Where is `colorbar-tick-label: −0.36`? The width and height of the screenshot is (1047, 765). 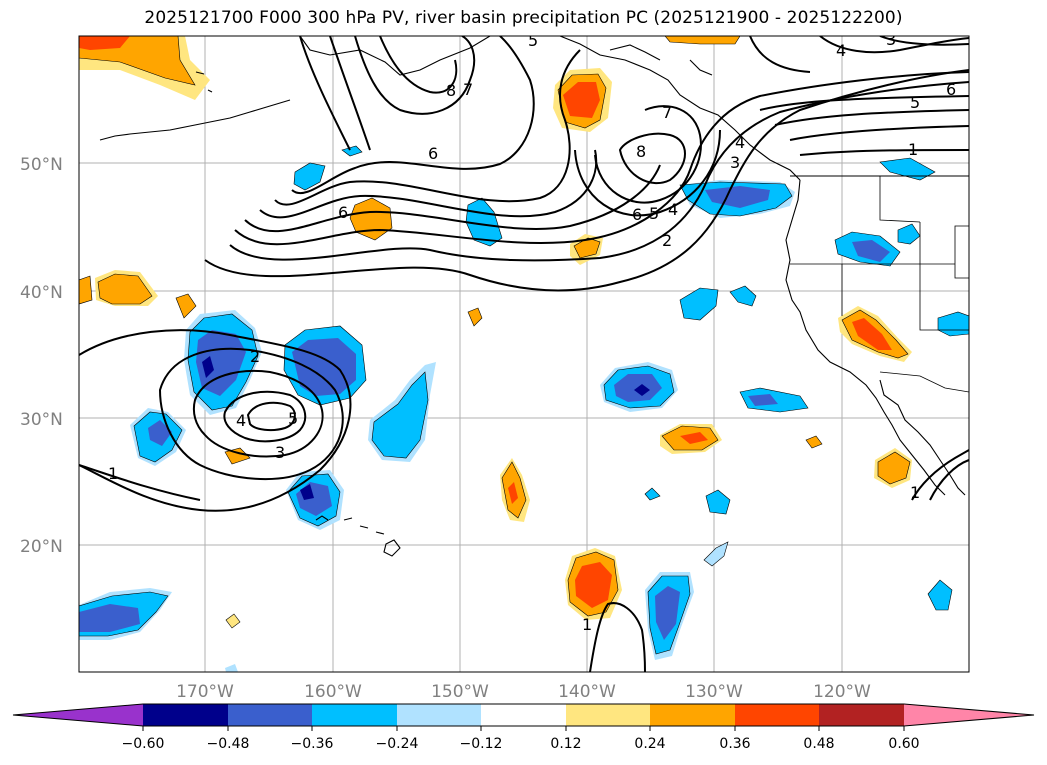
colorbar-tick-label: −0.36 is located at coordinates (312, 744).